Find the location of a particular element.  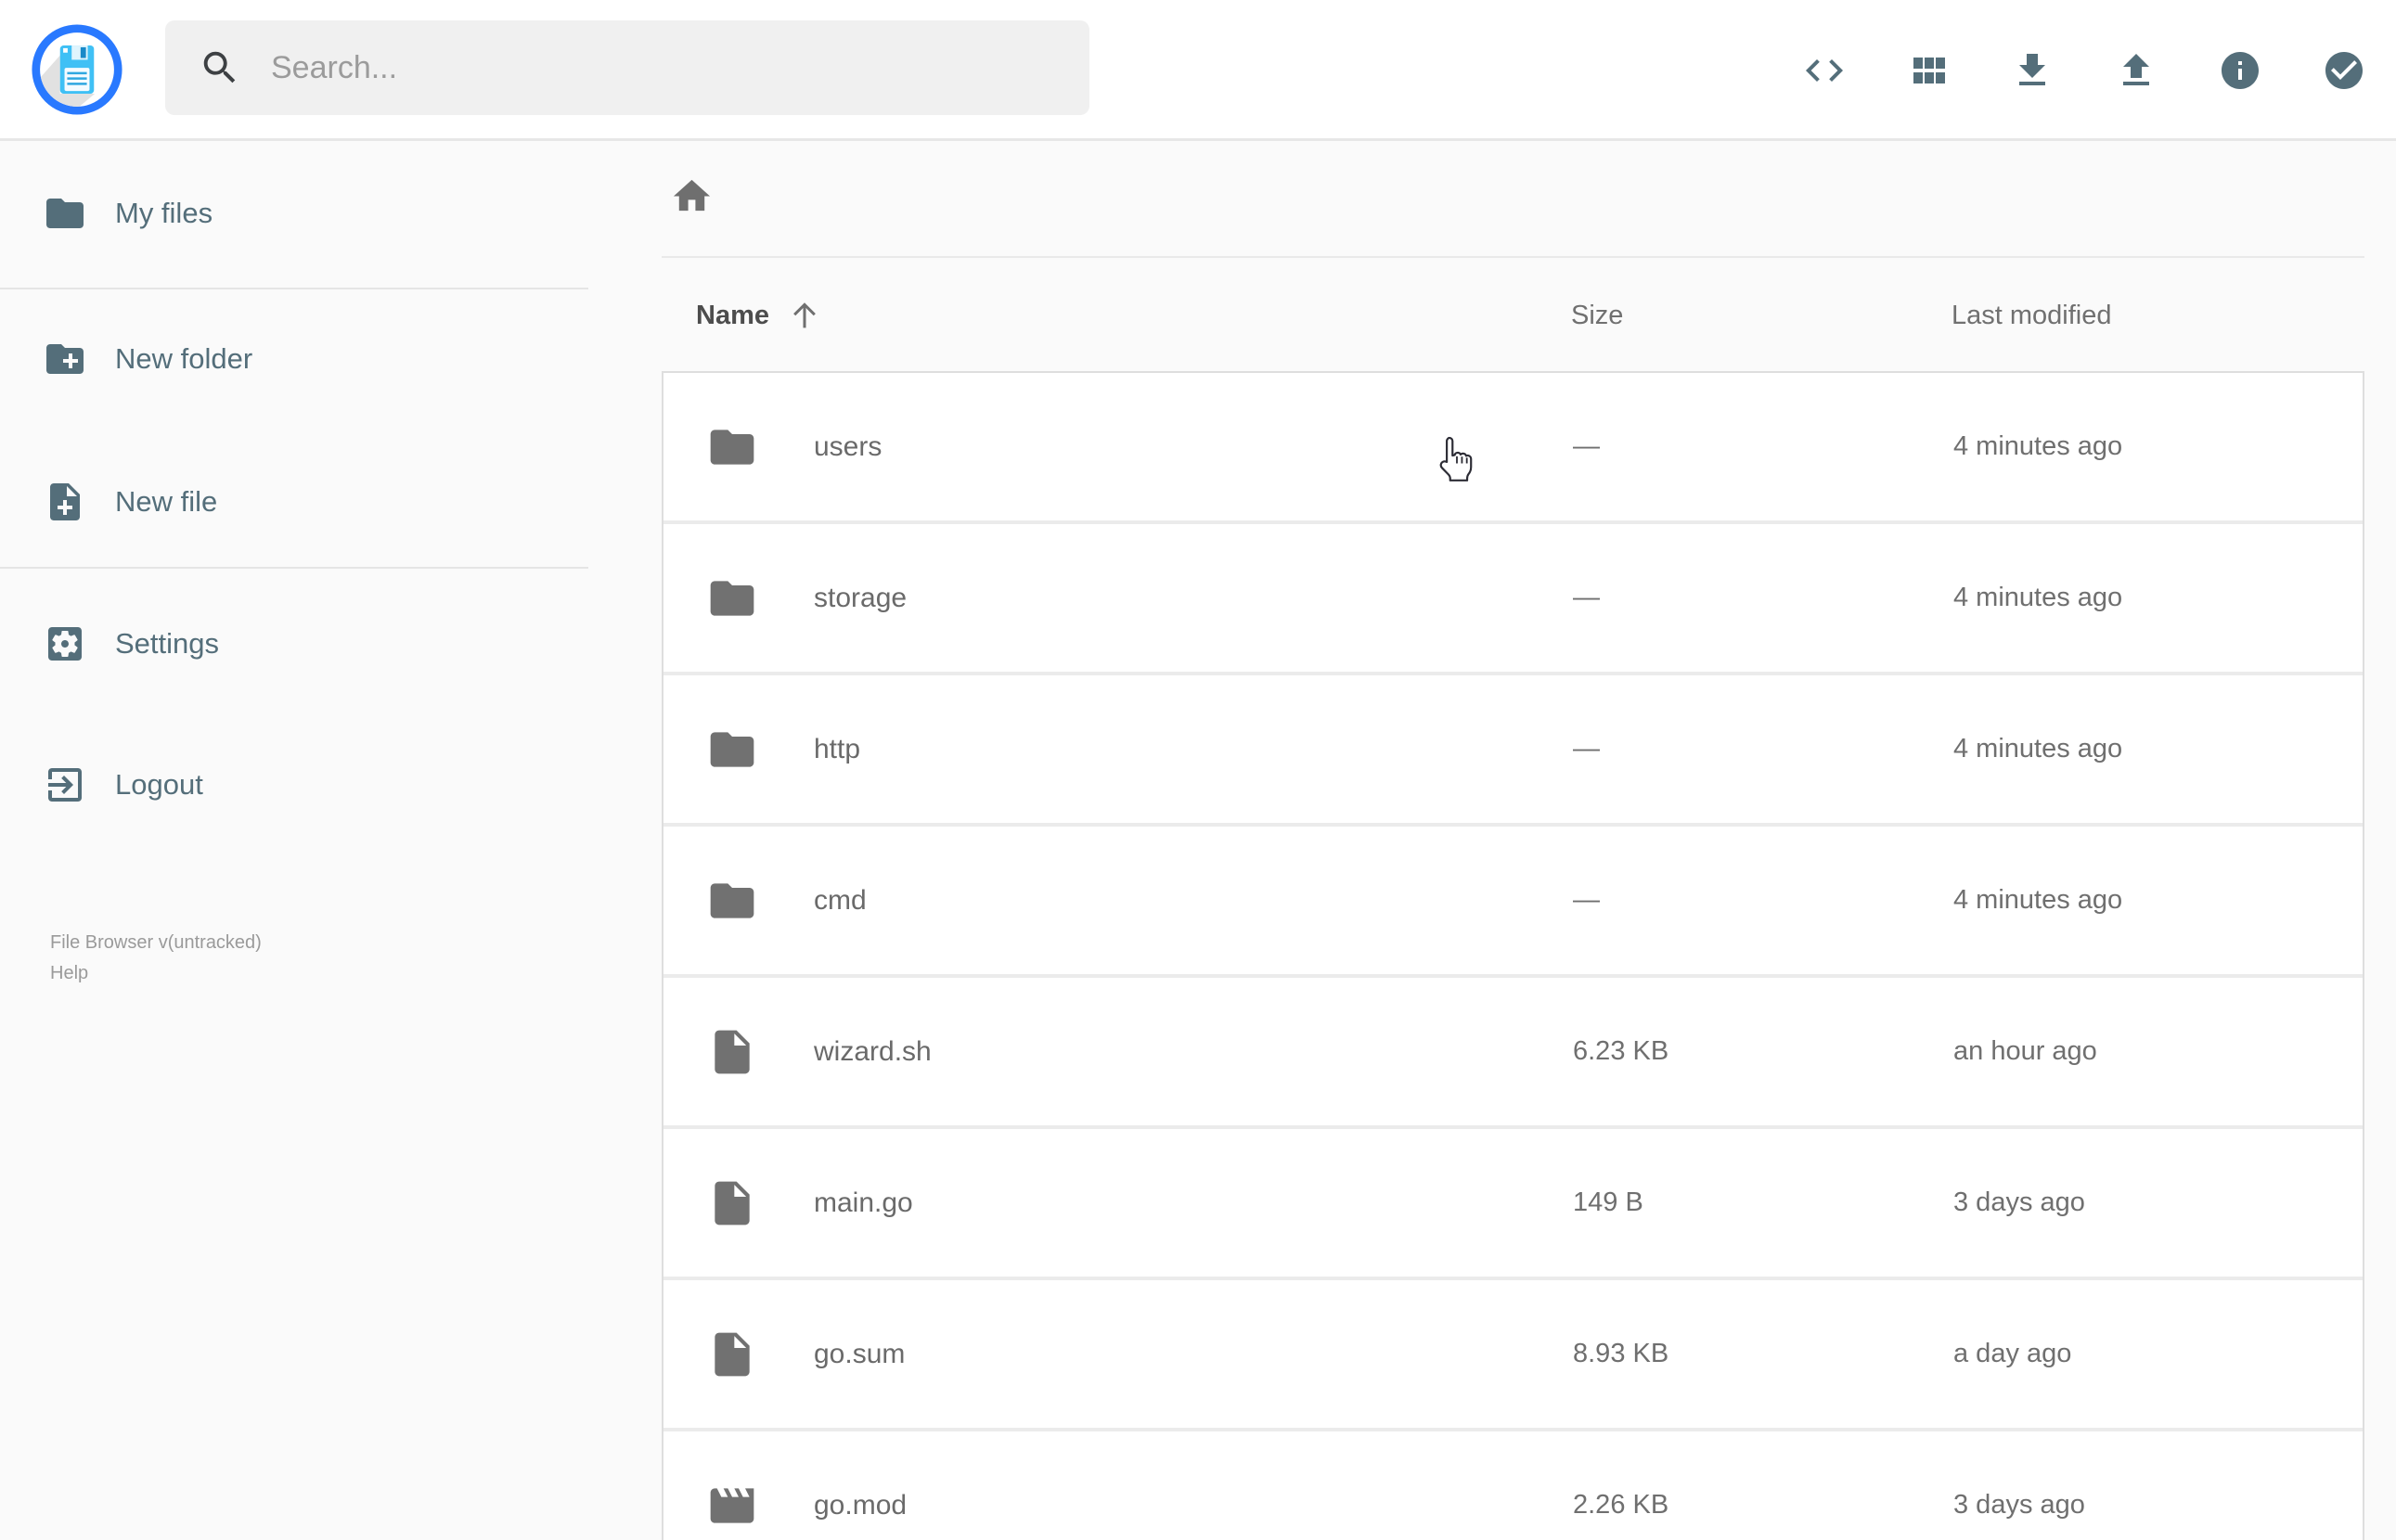

file-name: storage is located at coordinates (861, 597).